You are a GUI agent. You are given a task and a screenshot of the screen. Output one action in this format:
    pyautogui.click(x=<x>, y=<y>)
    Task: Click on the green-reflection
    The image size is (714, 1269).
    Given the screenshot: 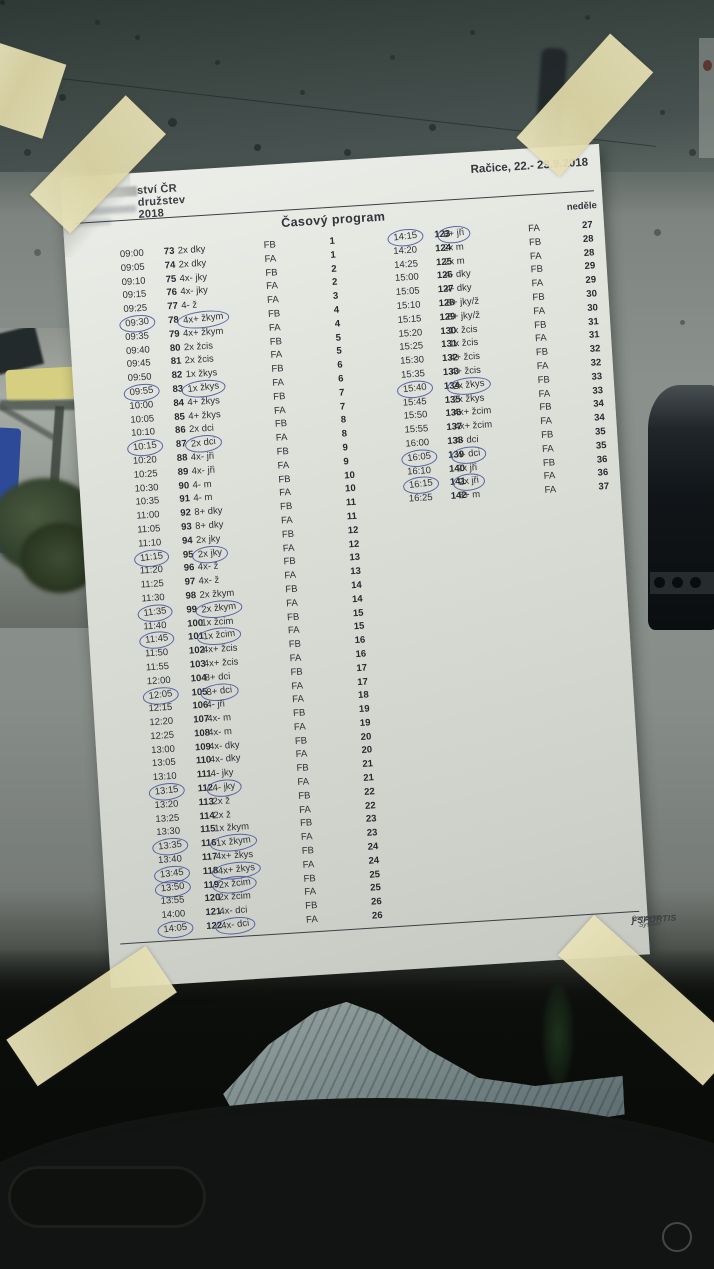 What is the action you would take?
    pyautogui.click(x=558, y=1035)
    